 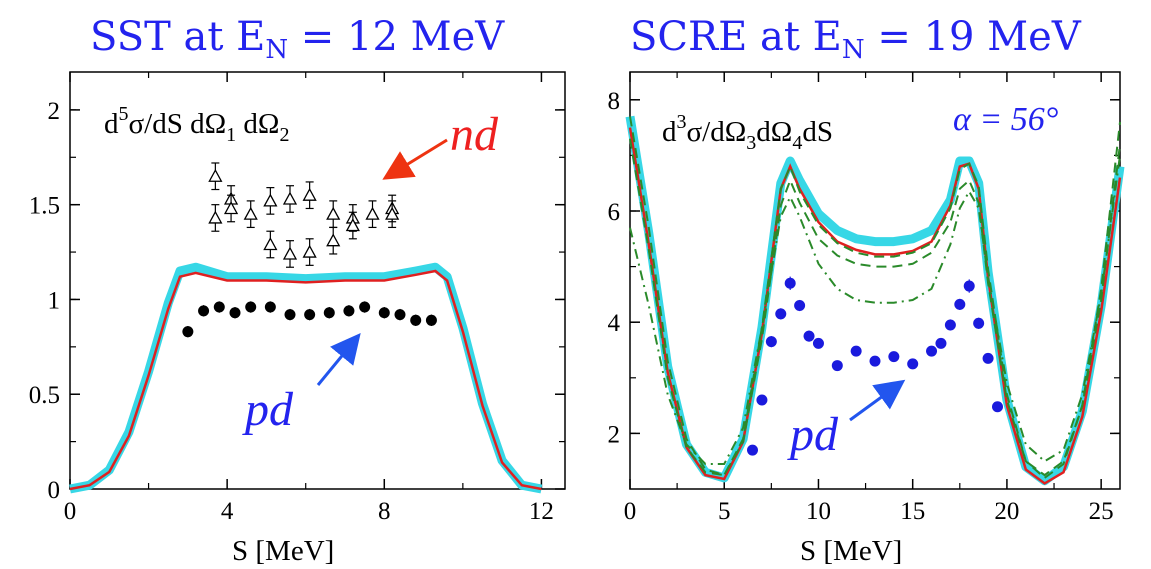 What do you see at coordinates (614, 434) in the screenshot?
I see `right-ytick-label: 2` at bounding box center [614, 434].